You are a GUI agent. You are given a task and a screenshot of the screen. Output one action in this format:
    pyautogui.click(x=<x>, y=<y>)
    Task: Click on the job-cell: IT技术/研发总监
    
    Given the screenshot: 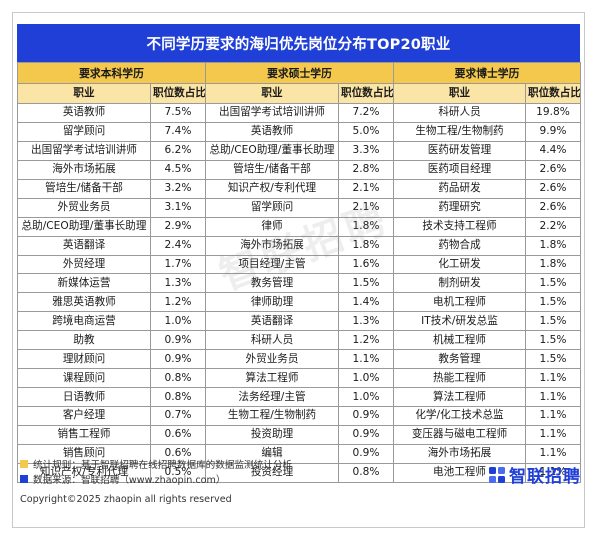 What is the action you would take?
    pyautogui.click(x=459, y=321)
    